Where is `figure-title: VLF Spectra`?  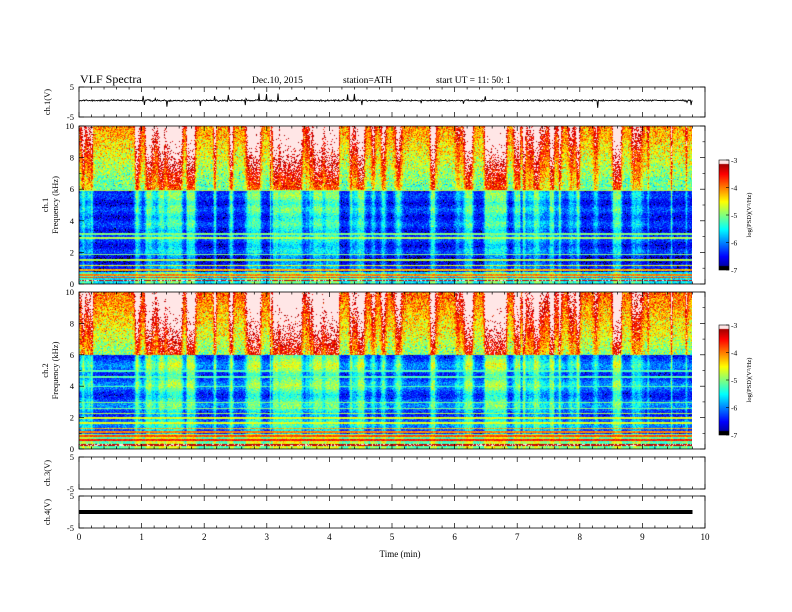
figure-title: VLF Spectra is located at coordinates (111, 79).